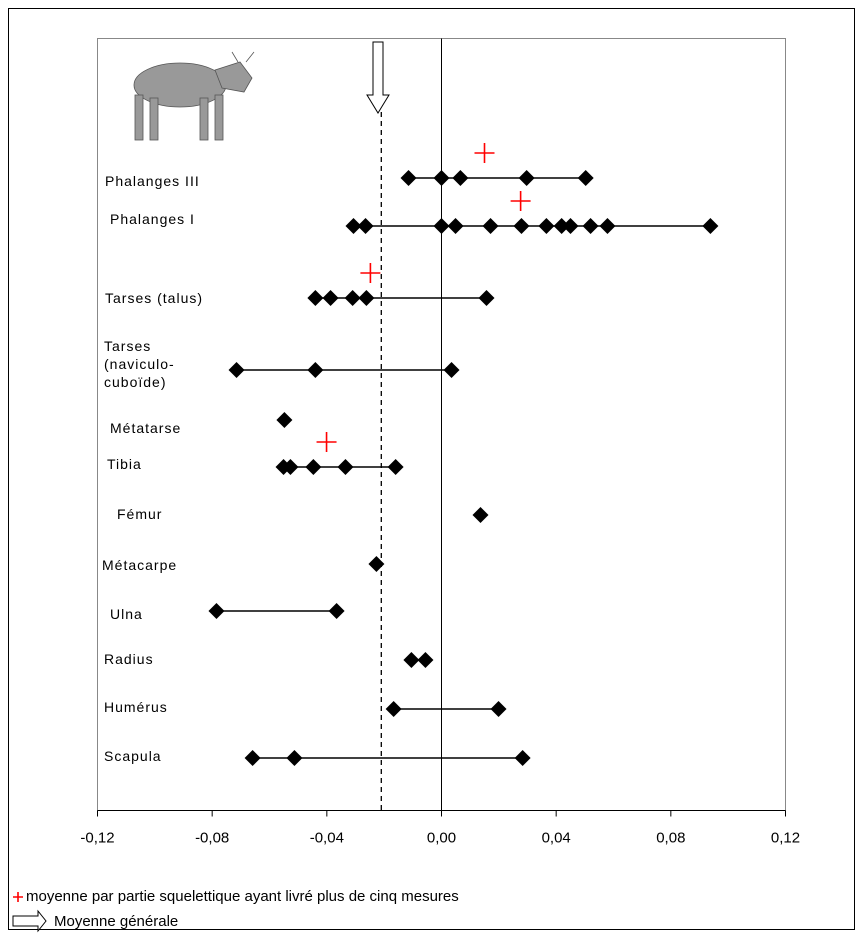  What do you see at coordinates (378, 77) in the screenshot?
I see `general-mean-arrow` at bounding box center [378, 77].